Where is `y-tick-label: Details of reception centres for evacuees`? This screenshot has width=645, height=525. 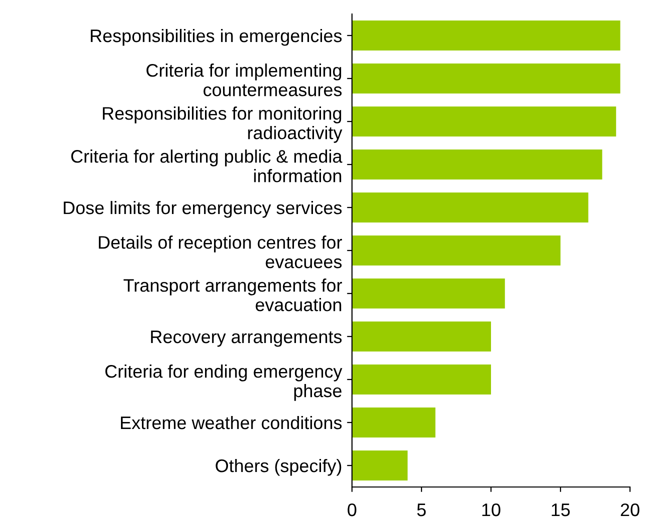
y-tick-label: Details of reception centres for evacuees is located at coordinates (220, 252).